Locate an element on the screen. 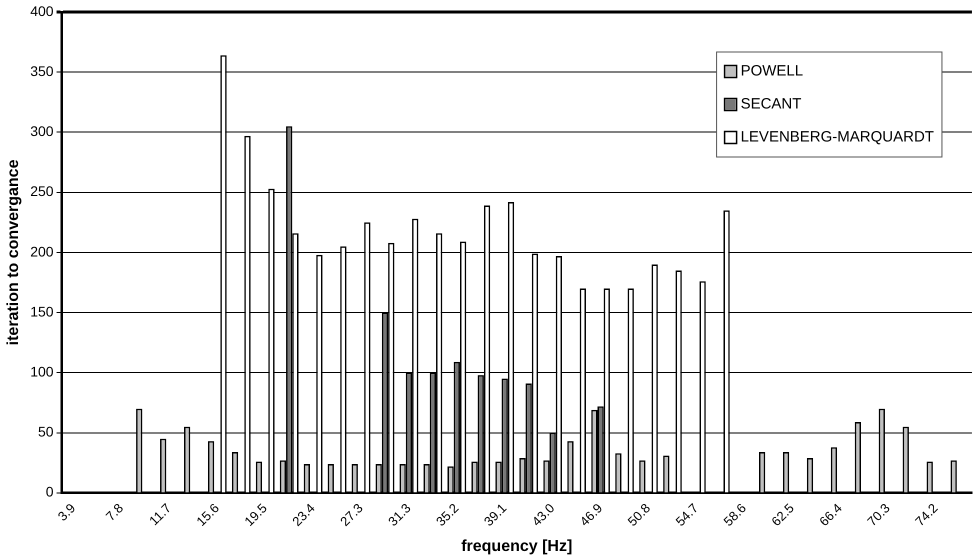  legend-label: SECANT is located at coordinates (771, 104).